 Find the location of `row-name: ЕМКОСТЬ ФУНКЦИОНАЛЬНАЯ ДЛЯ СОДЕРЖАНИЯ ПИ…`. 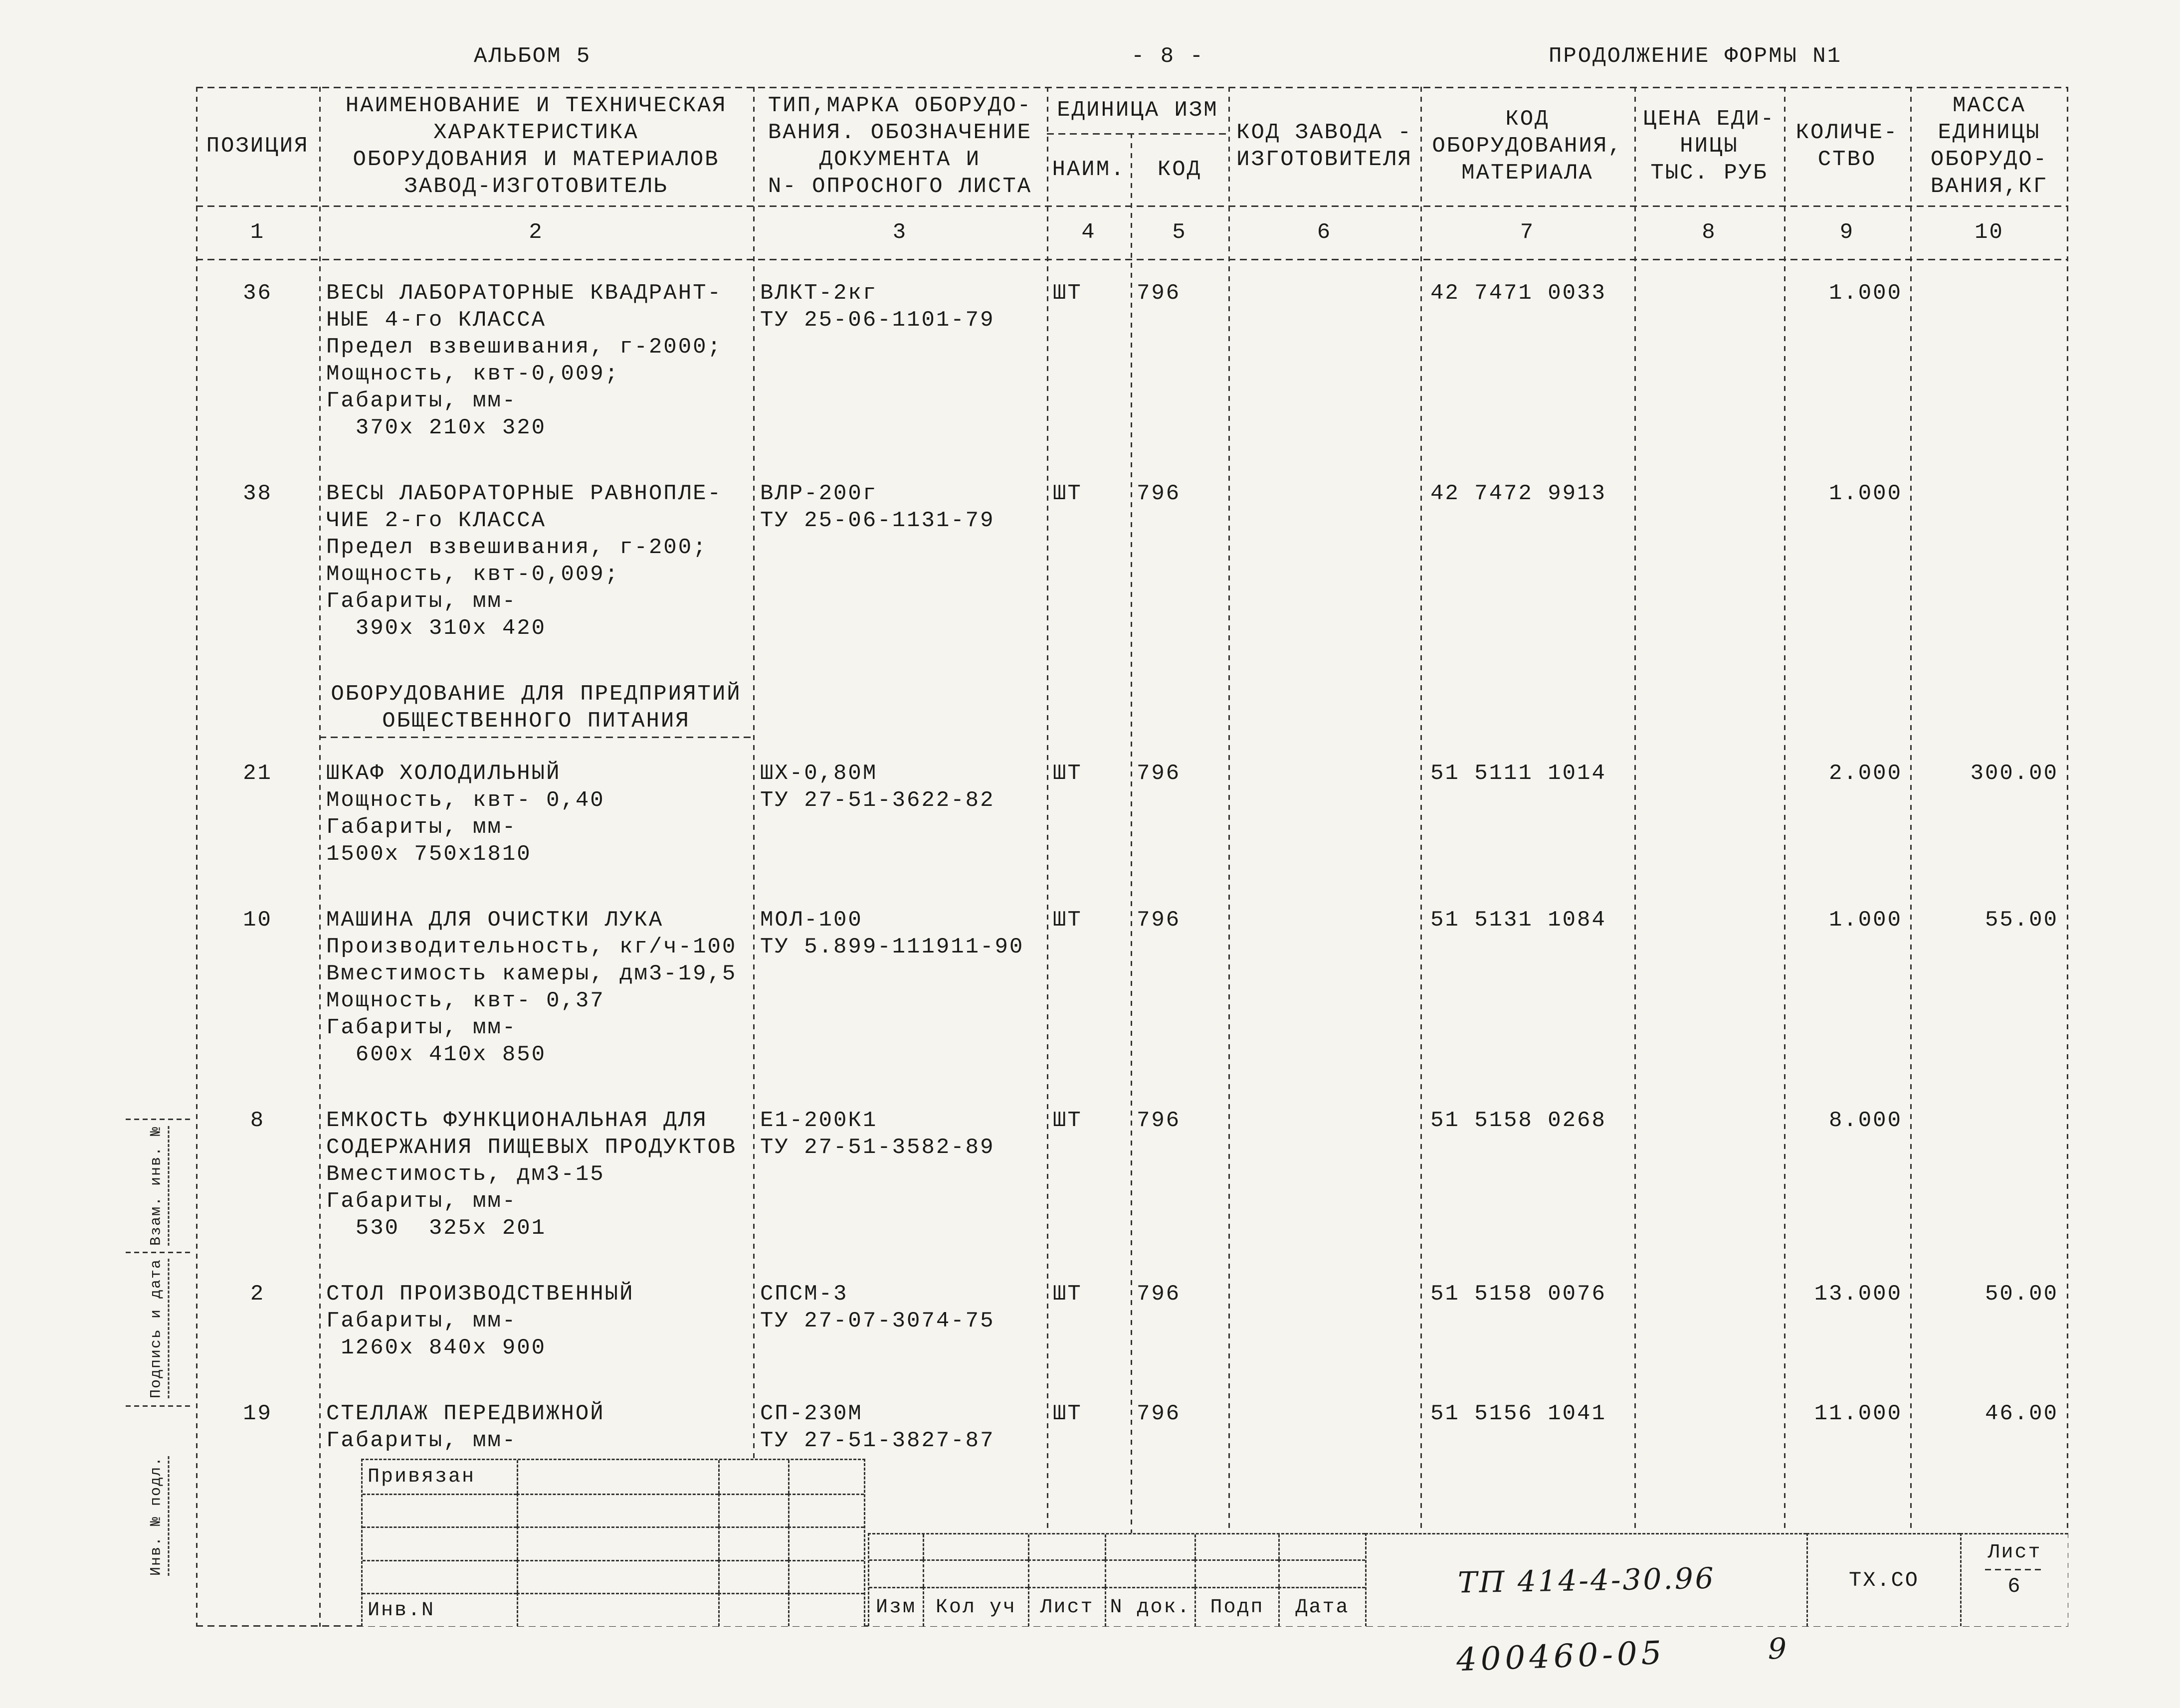

row-name: ЕМКОСТЬ ФУНКЦИОНАЛЬНАЯ ДЛЯ СОДЕРЖАНИЯ ПИ… is located at coordinates (531, 1174).